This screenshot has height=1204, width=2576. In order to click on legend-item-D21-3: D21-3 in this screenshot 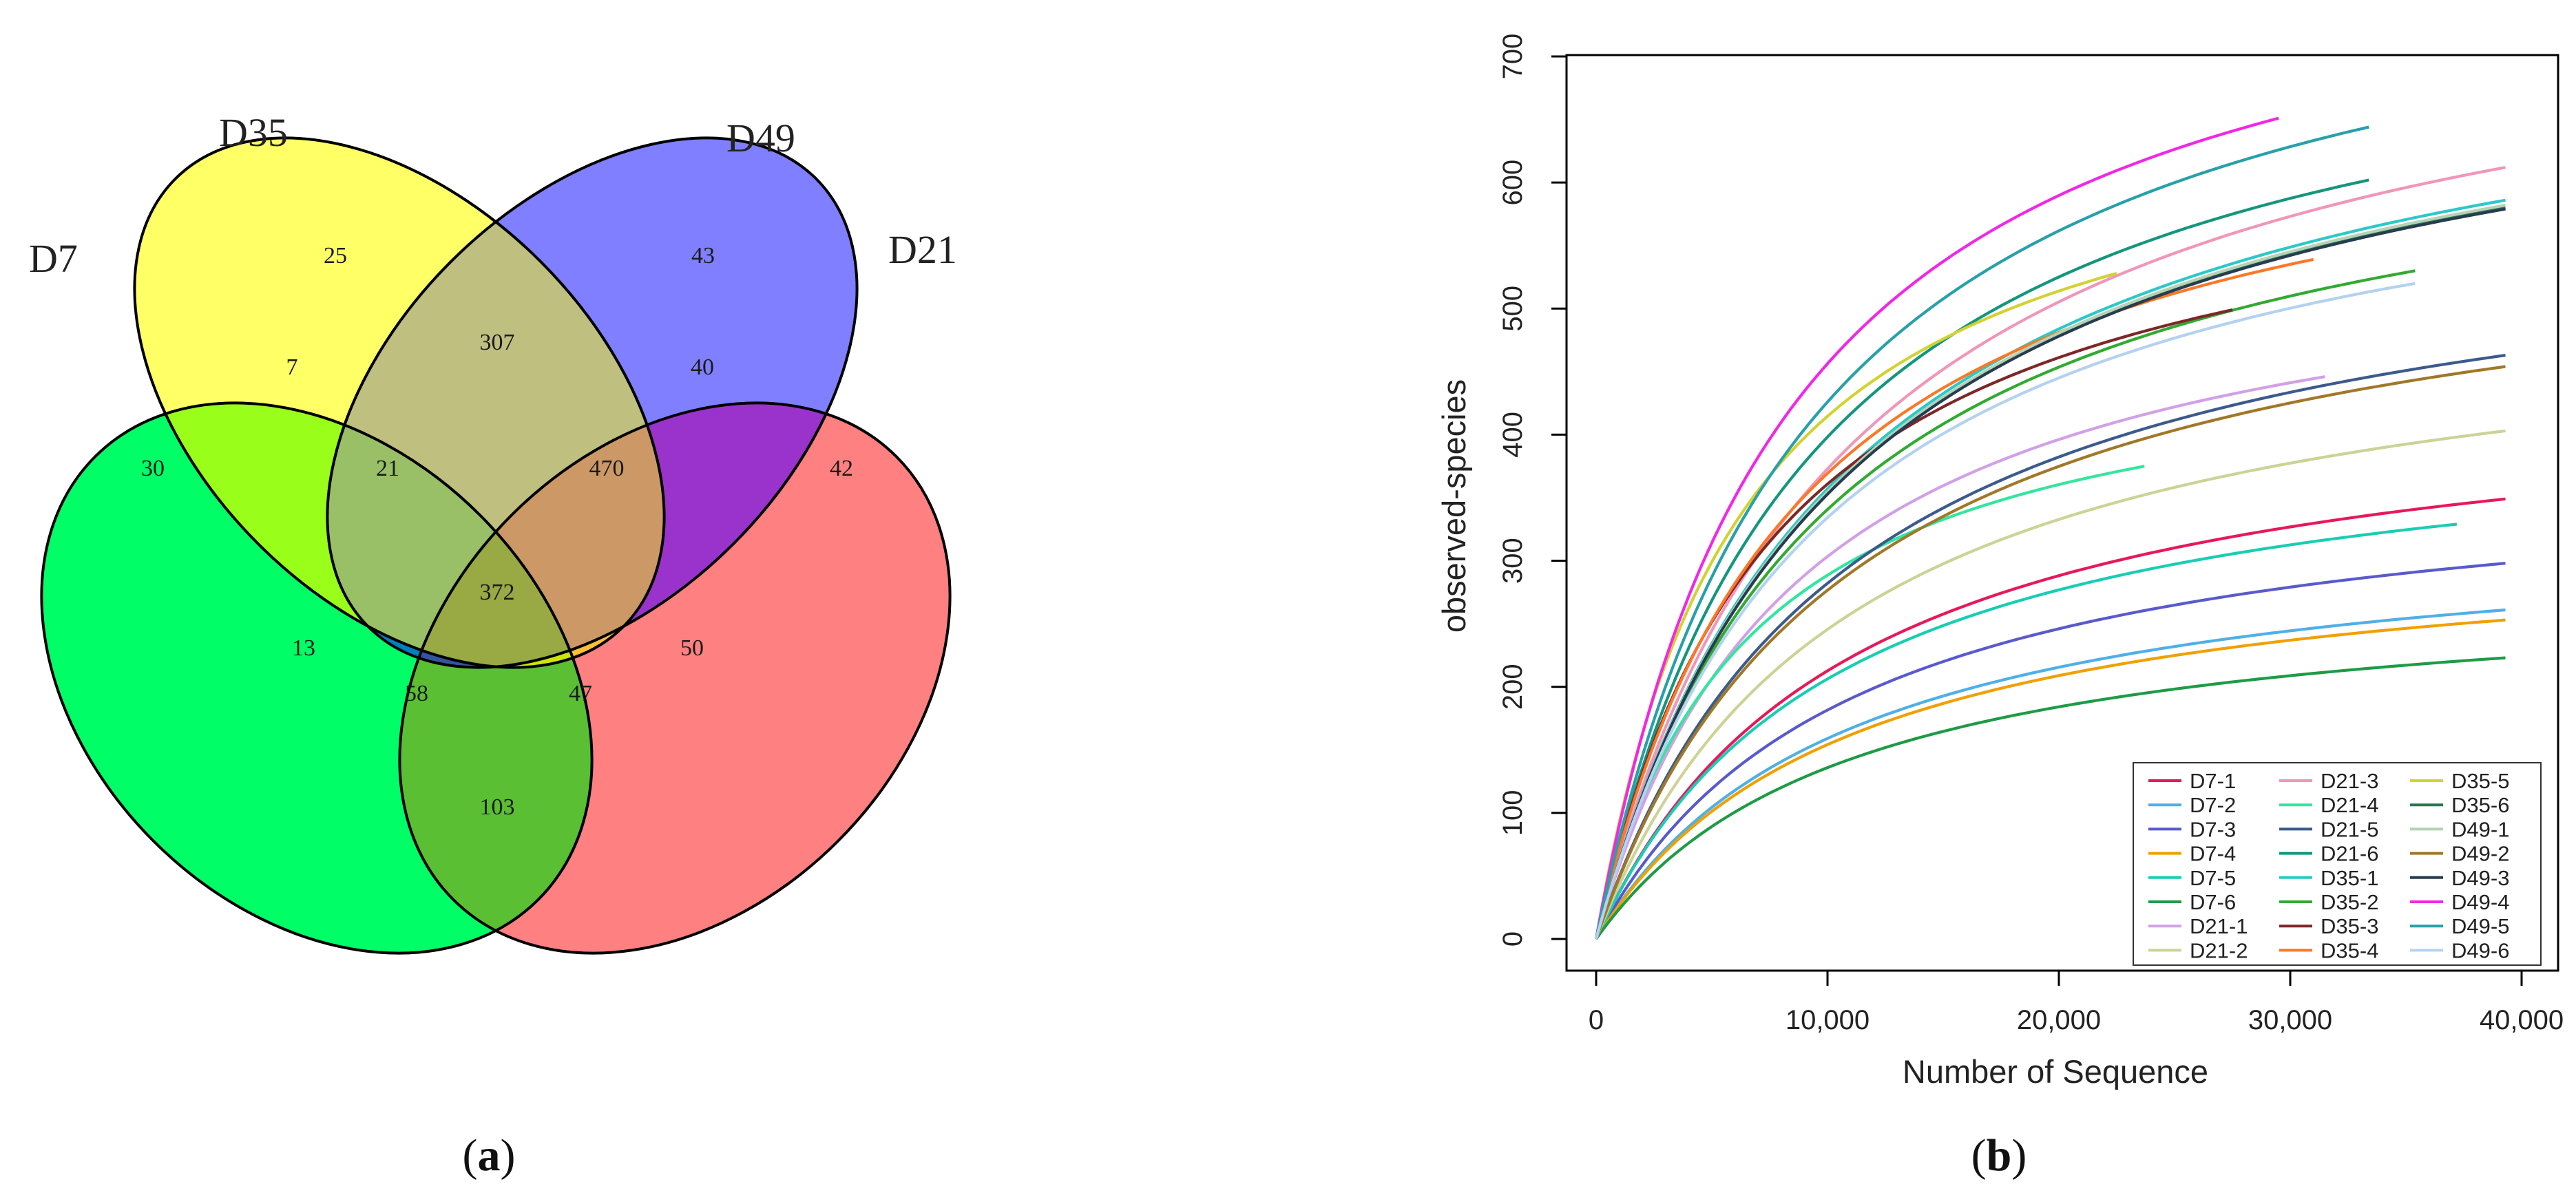, I will do `click(2328, 781)`.